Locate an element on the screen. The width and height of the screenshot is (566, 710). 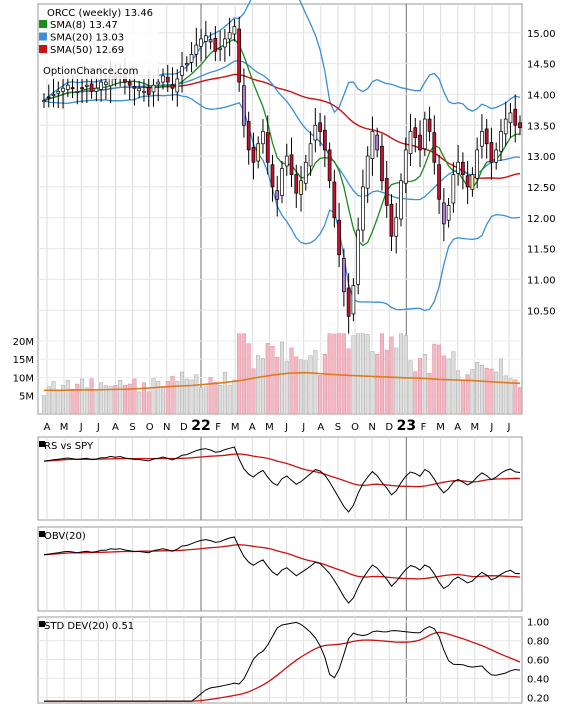
rs-legend-swatch is located at coordinates (42, 444).